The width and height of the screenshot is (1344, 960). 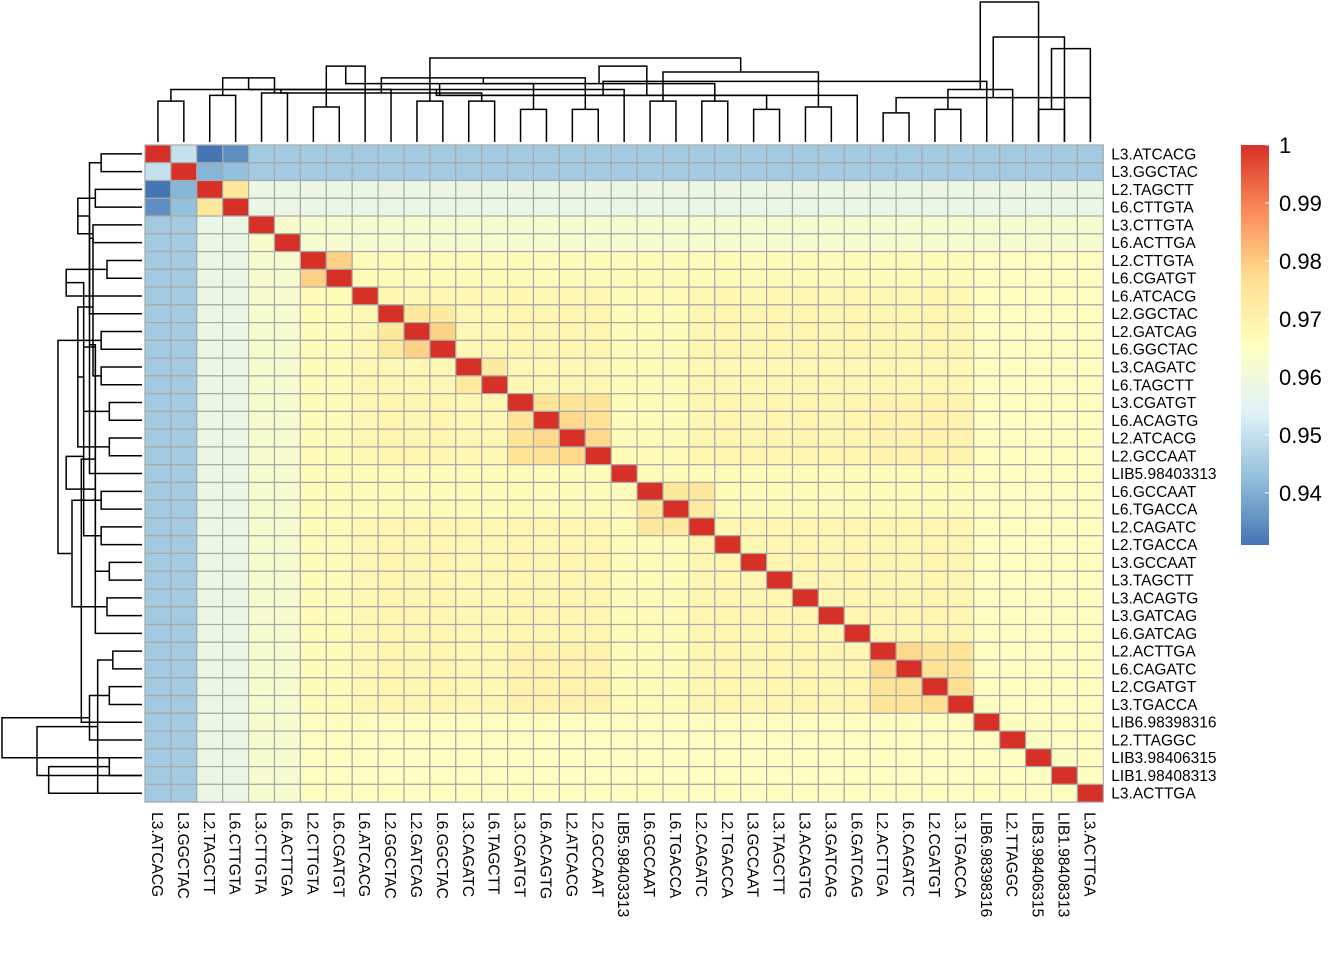 What do you see at coordinates (1163, 776) in the screenshot?
I see `row-label: LIB1.98408313` at bounding box center [1163, 776].